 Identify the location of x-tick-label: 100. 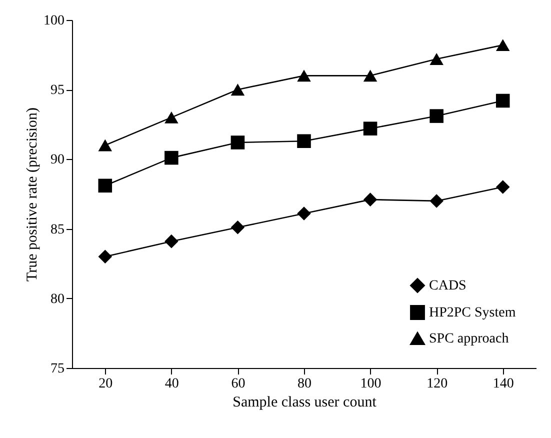
(371, 384).